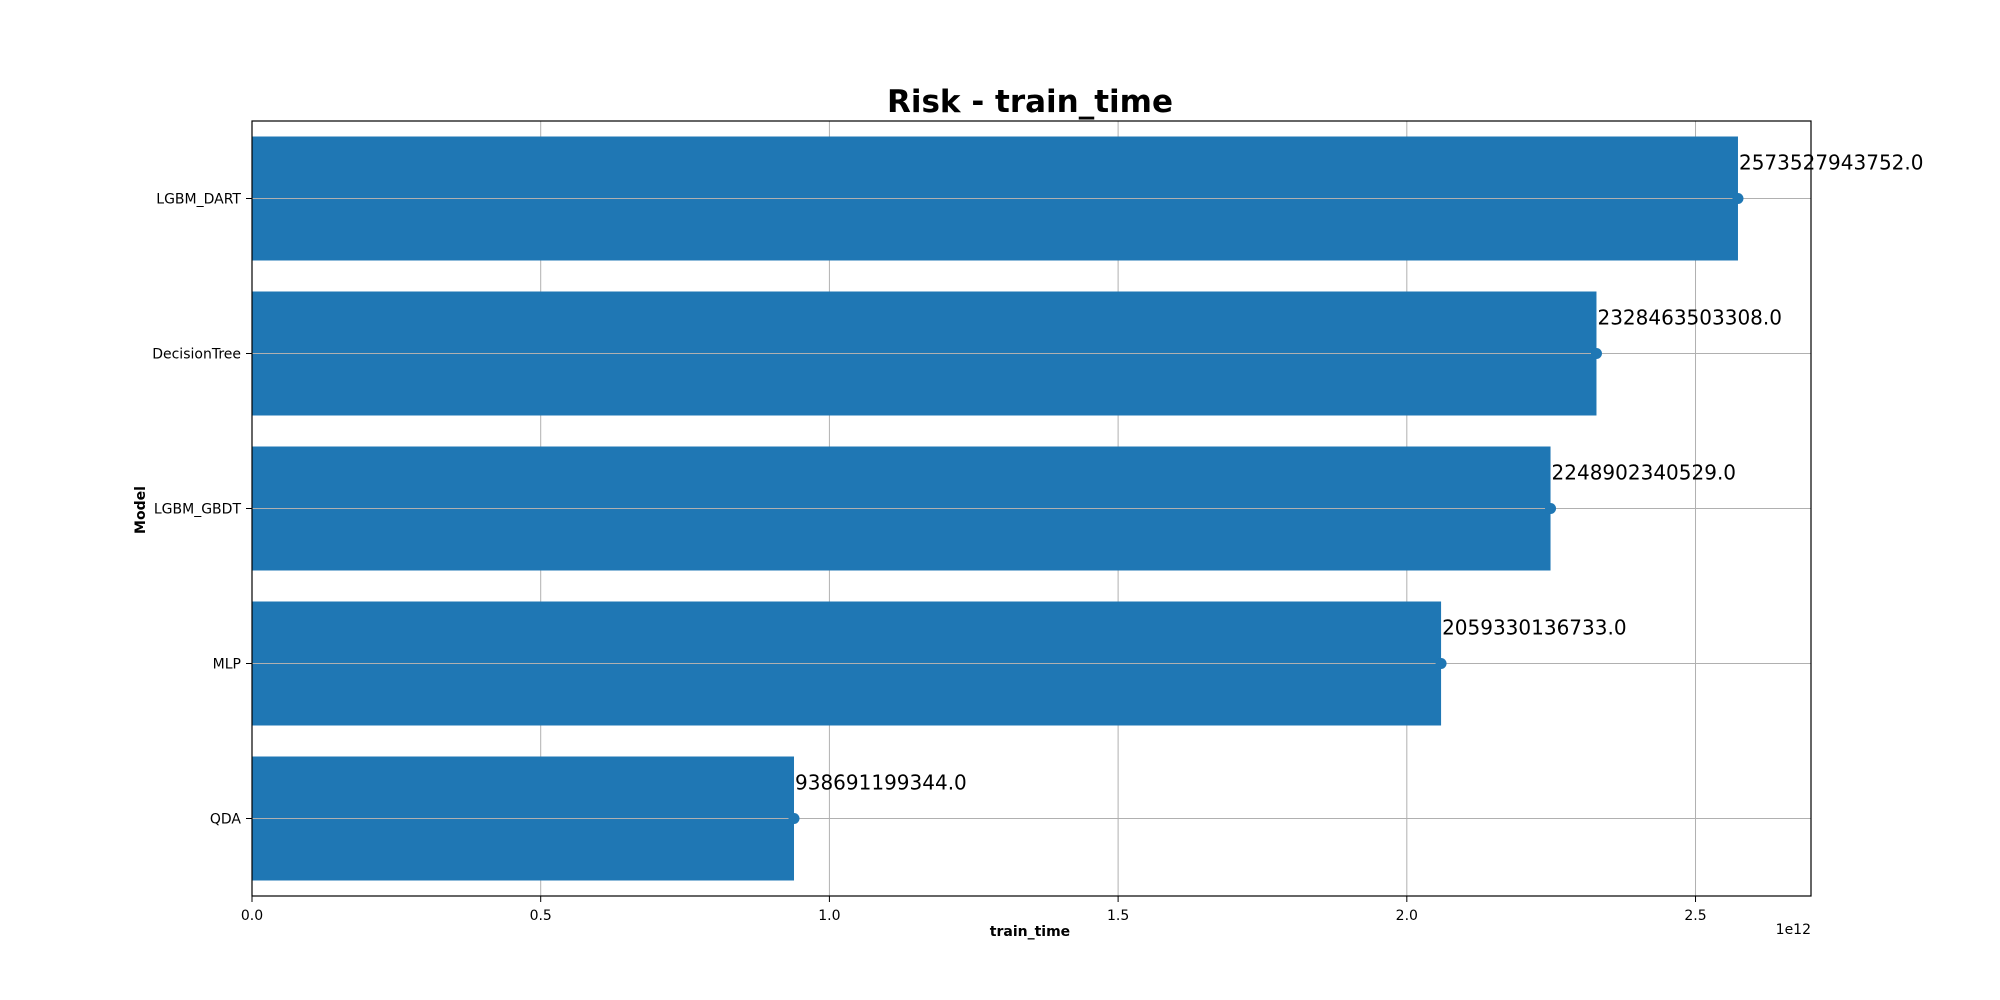 The image size is (2000, 1000). Describe the element at coordinates (141, 510) in the screenshot. I see `y-axis-label: Model` at that location.